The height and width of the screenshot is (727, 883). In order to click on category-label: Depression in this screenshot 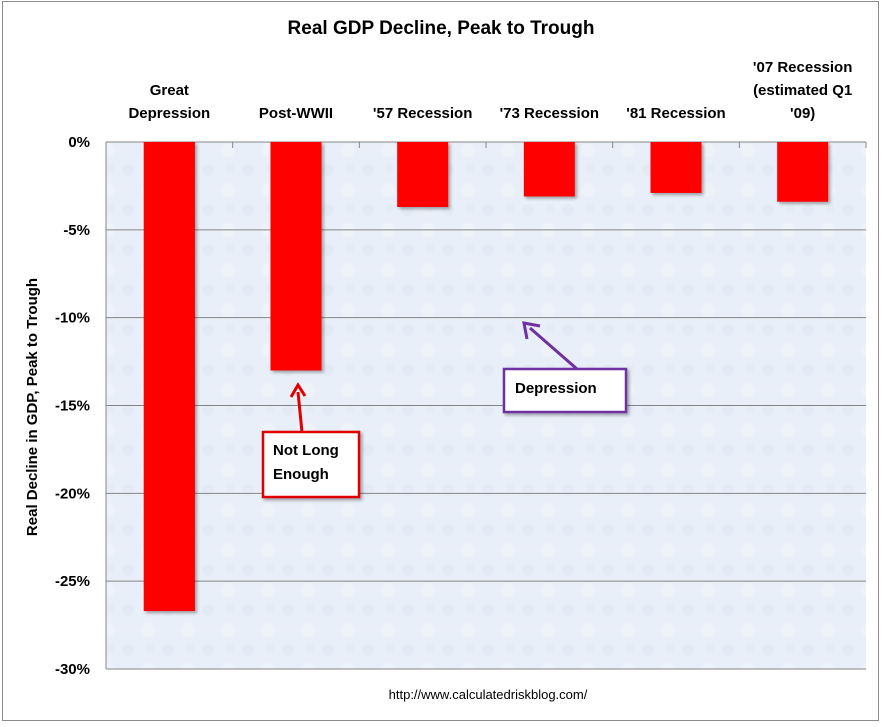, I will do `click(169, 113)`.